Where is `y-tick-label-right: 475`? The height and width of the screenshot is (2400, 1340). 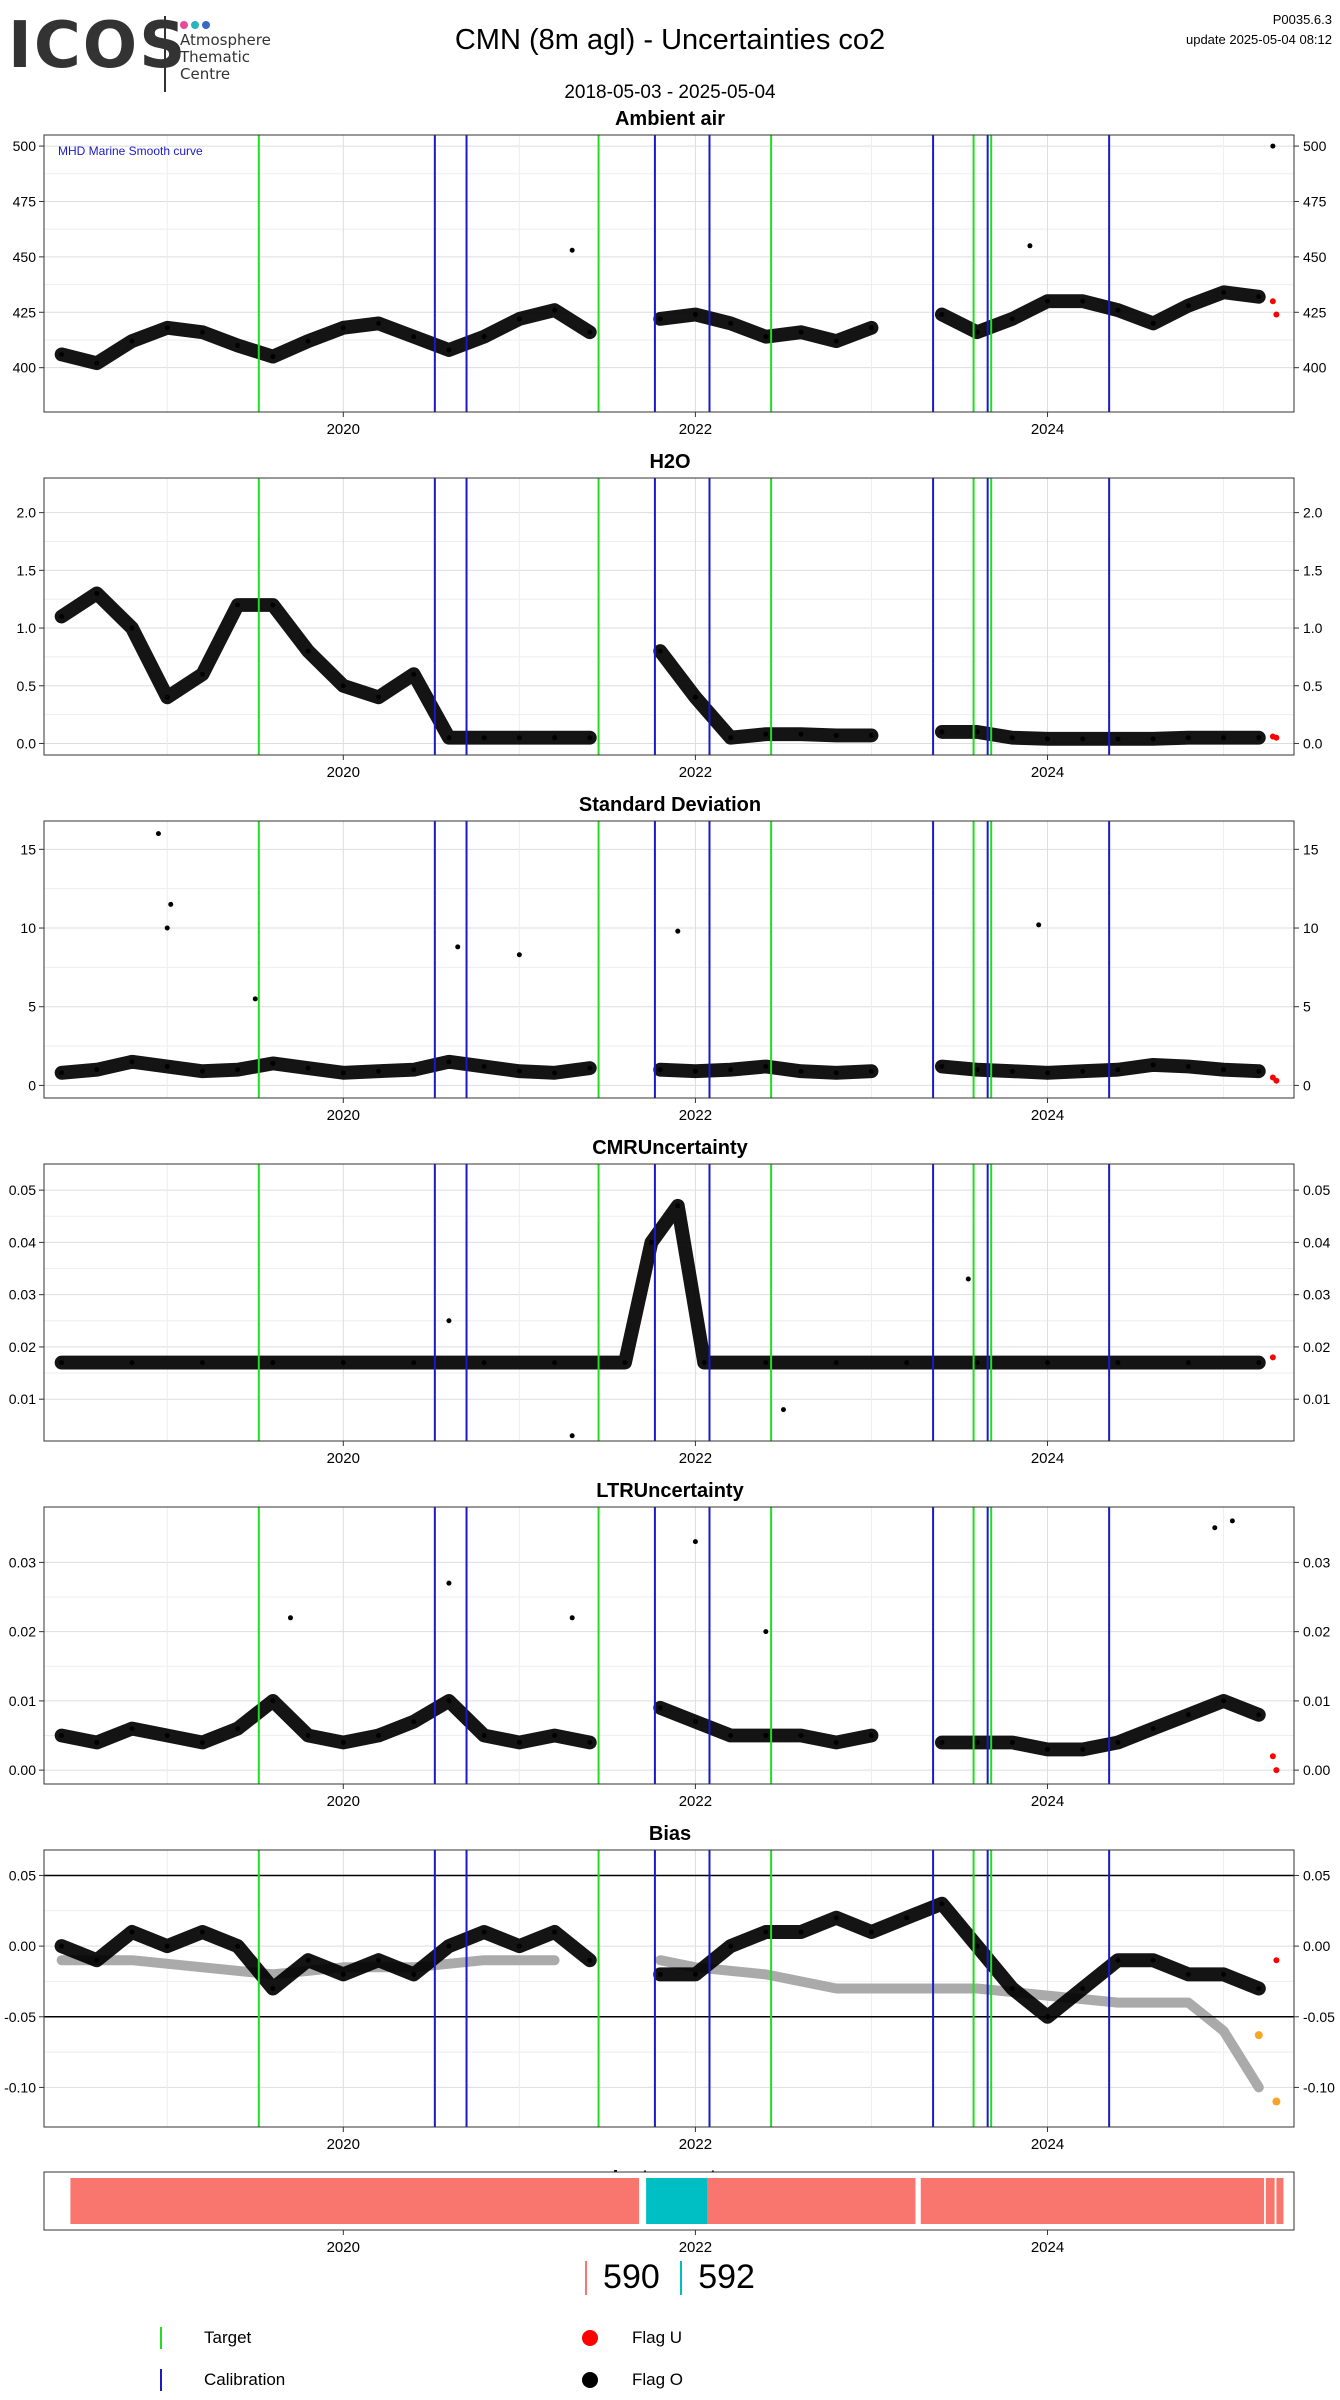
y-tick-label-right: 475 is located at coordinates (1315, 201).